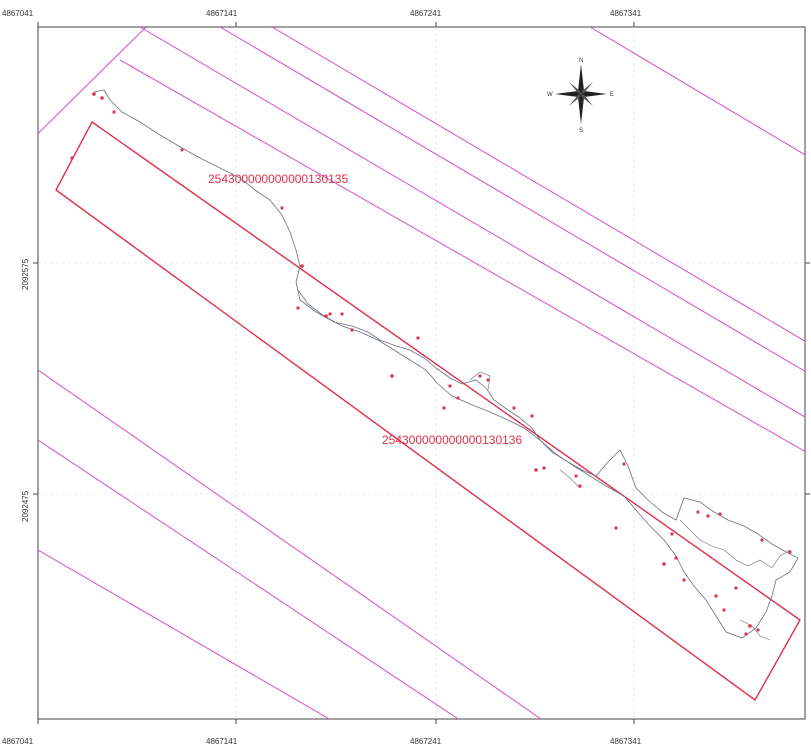  Describe the element at coordinates (452, 440) in the screenshot. I see `parcel-label-130136: 254300000000000130136` at that location.